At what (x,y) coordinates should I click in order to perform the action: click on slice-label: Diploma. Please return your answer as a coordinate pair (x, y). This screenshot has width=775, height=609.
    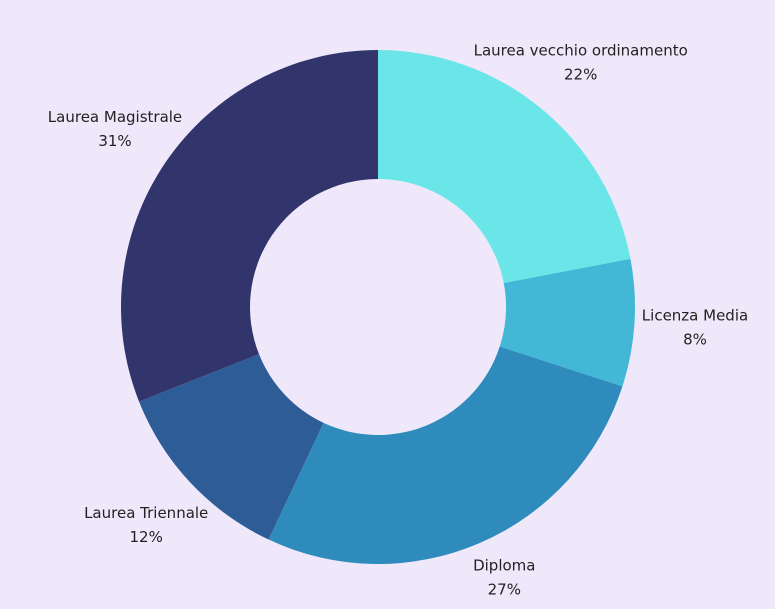
    Looking at the image, I should click on (504, 566).